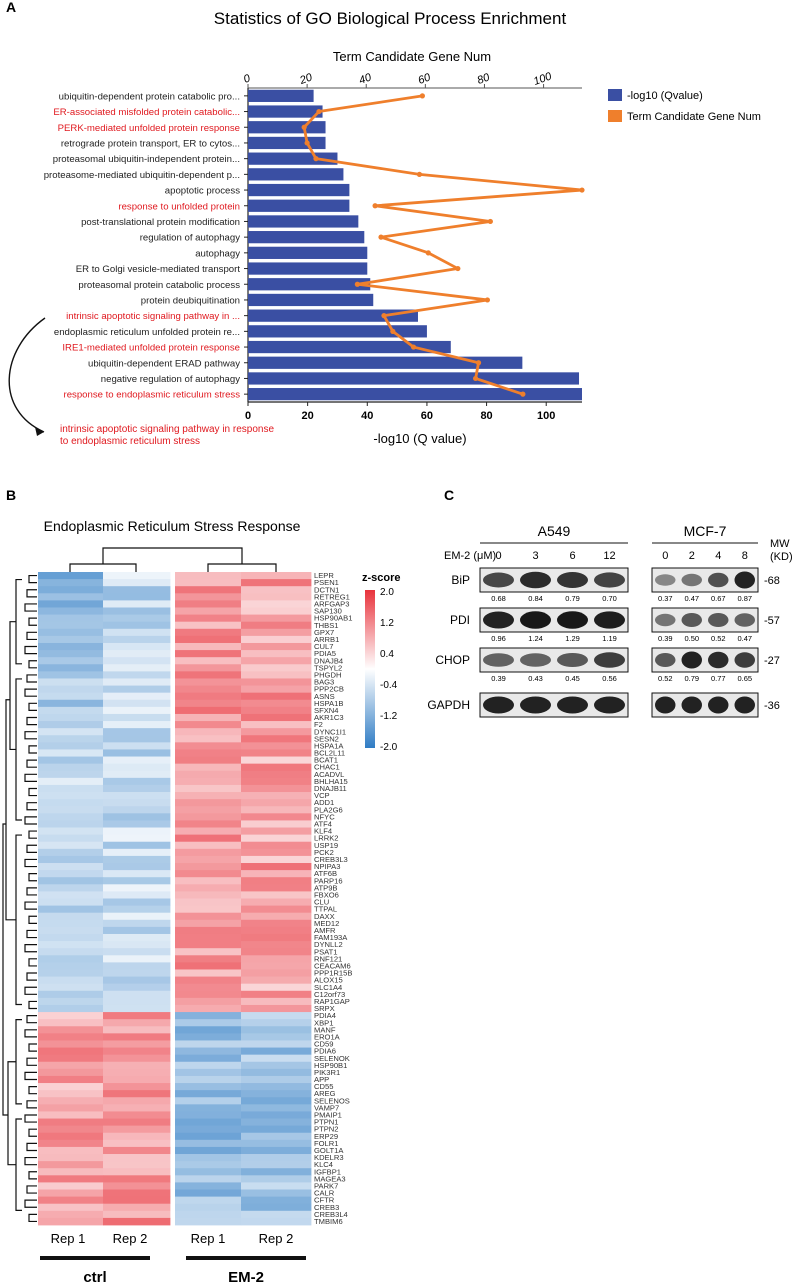 Image resolution: width=796 pixels, height=1288 pixels. I want to click on x-axis-title: -log10 (Q value), so click(419, 438).